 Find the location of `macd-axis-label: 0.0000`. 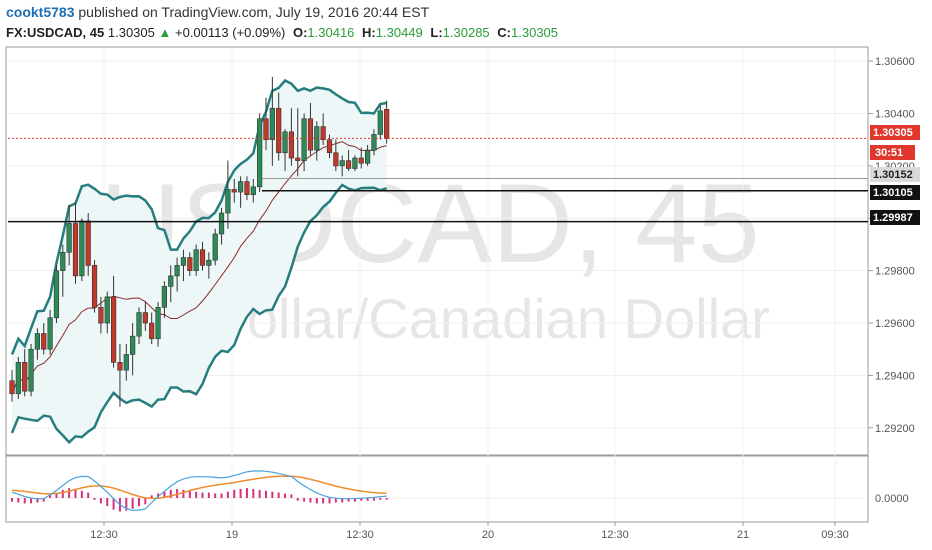

macd-axis-label: 0.0000 is located at coordinates (892, 499).